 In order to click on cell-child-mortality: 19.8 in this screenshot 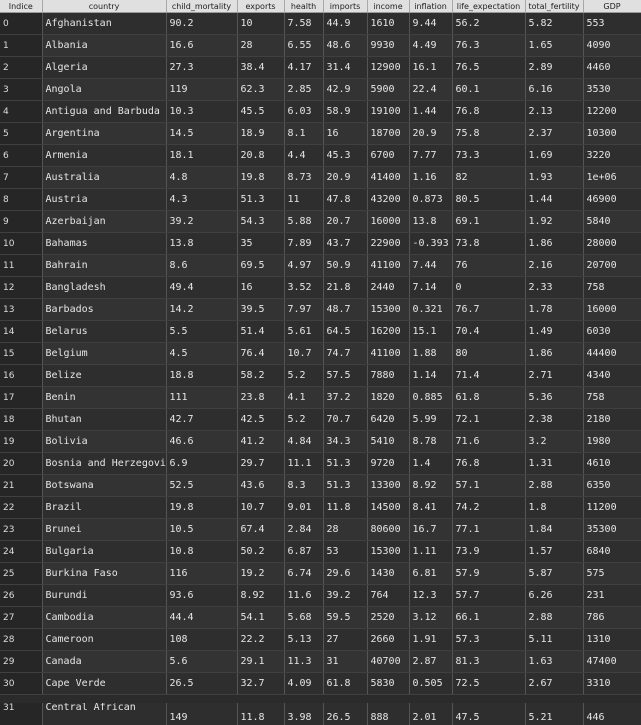, I will do `click(202, 507)`.